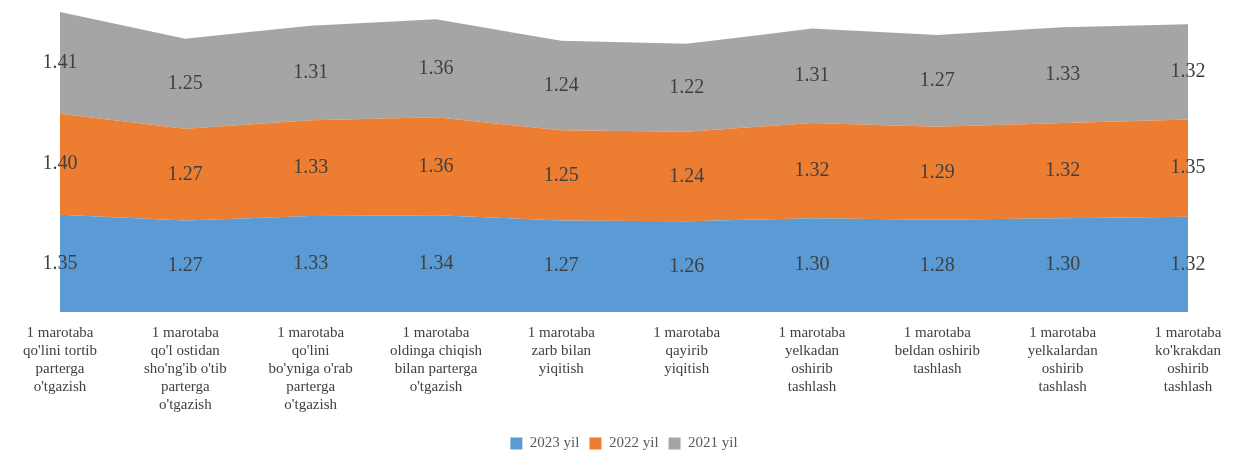 The width and height of the screenshot is (1248, 461). I want to click on legend-label: 2021 yil, so click(713, 442).